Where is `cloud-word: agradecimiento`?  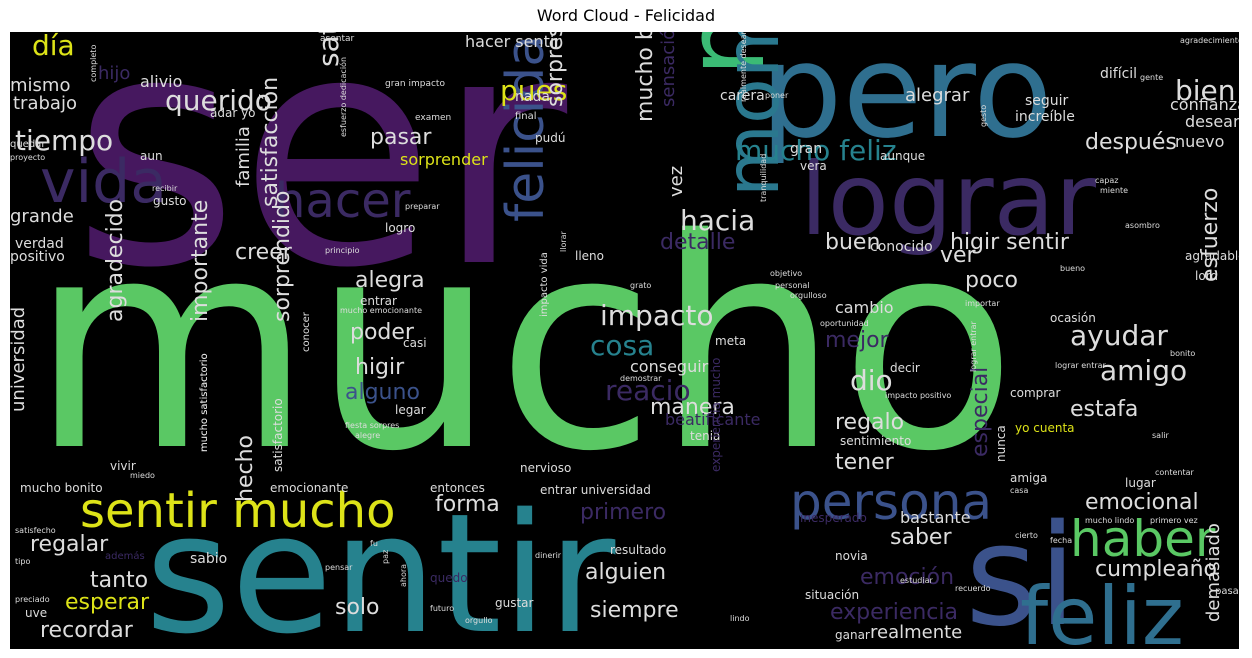 cloud-word: agradecimiento is located at coordinates (1209, 40).